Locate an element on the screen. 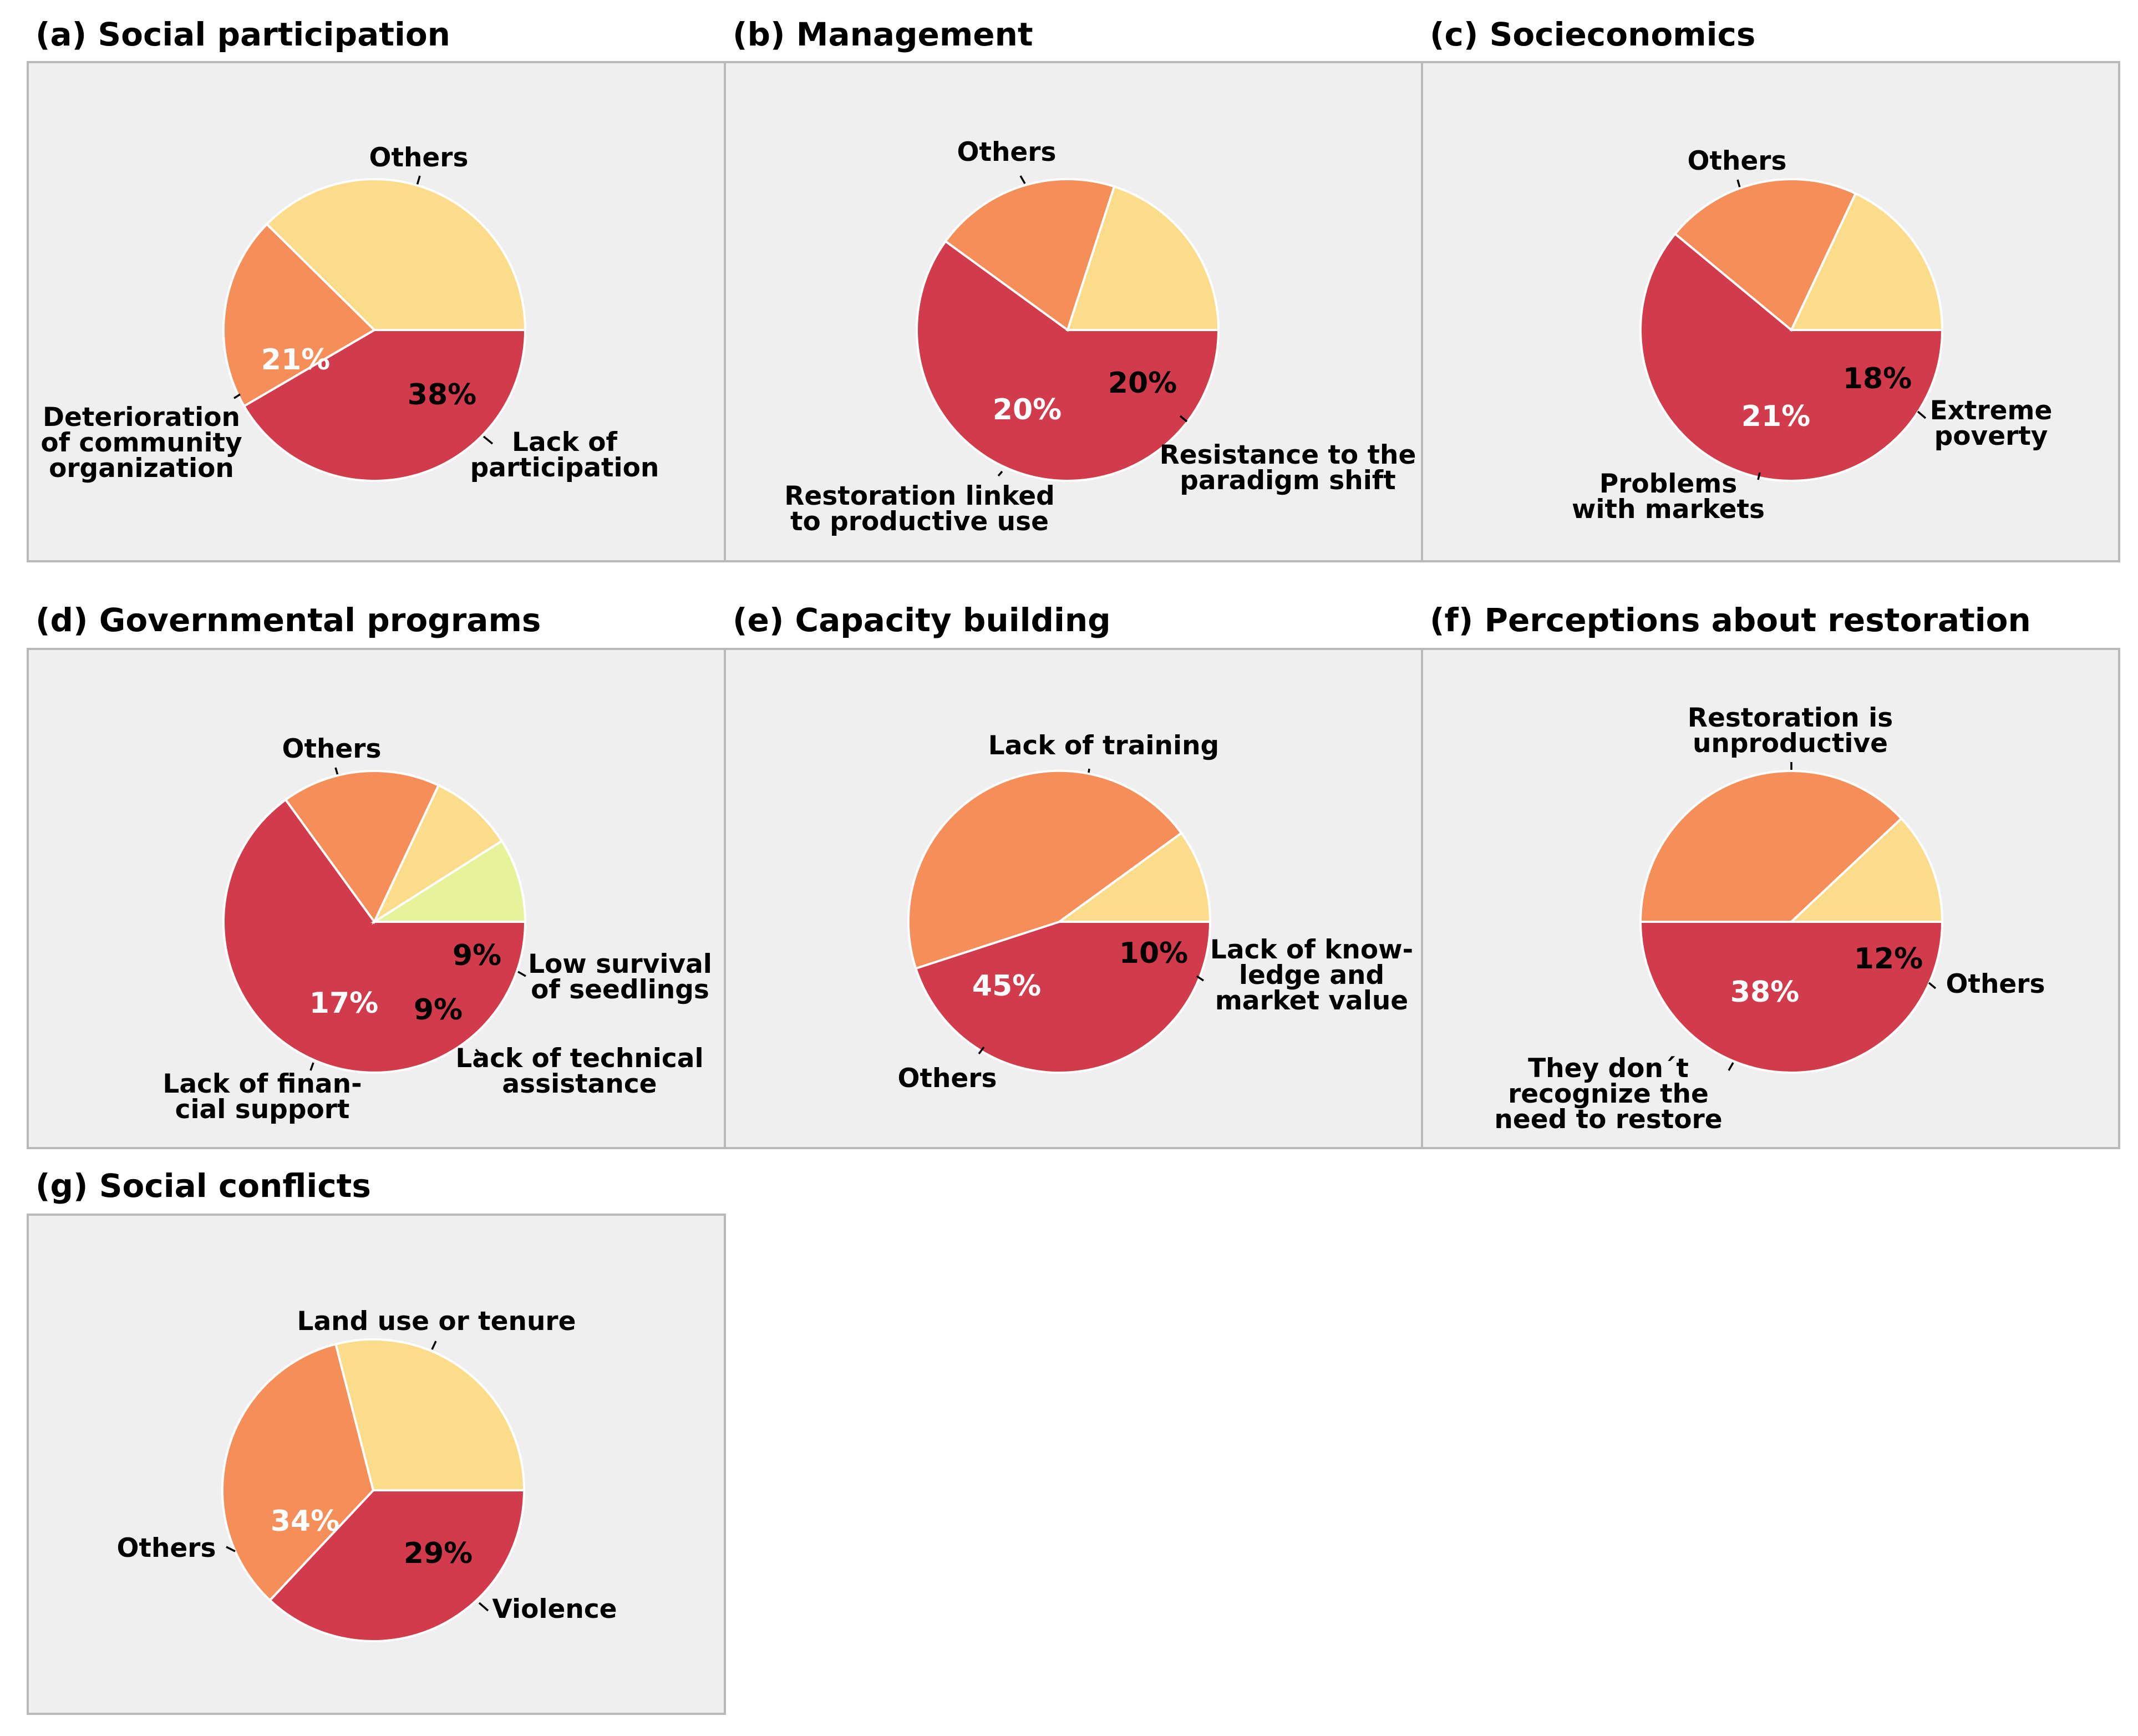  panel-title: (a) Social participation is located at coordinates (243, 34).